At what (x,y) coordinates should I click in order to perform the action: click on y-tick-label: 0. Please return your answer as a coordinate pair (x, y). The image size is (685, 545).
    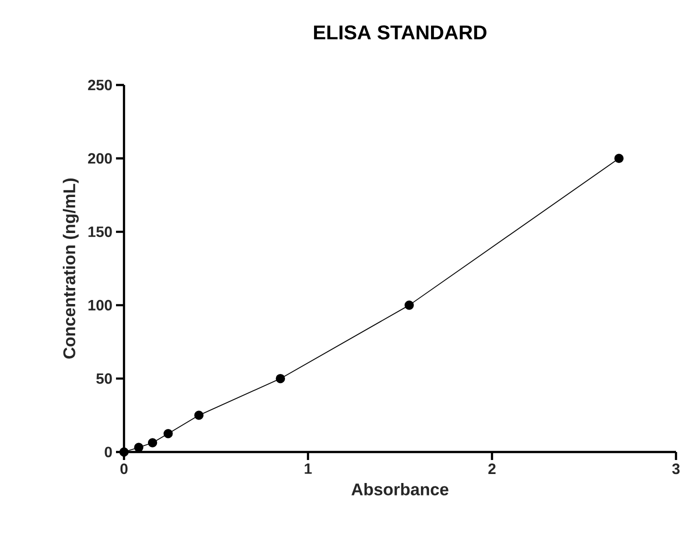
    Looking at the image, I should click on (108, 452).